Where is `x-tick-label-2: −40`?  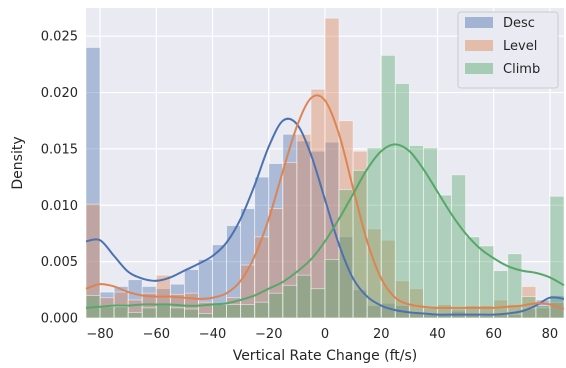 x-tick-label-2: −40 is located at coordinates (212, 334).